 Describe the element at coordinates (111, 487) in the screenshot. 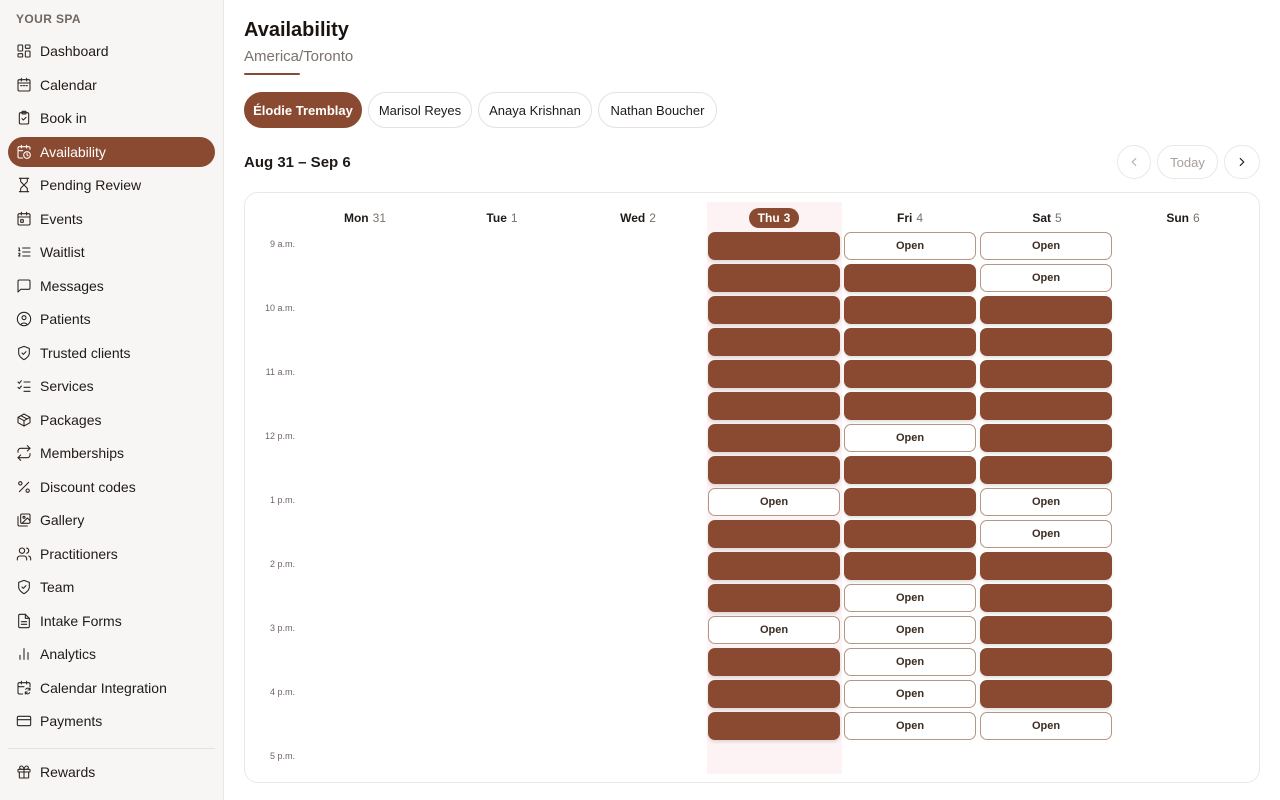

I see `sidebar-item-discount-codes: Discount codes` at that location.